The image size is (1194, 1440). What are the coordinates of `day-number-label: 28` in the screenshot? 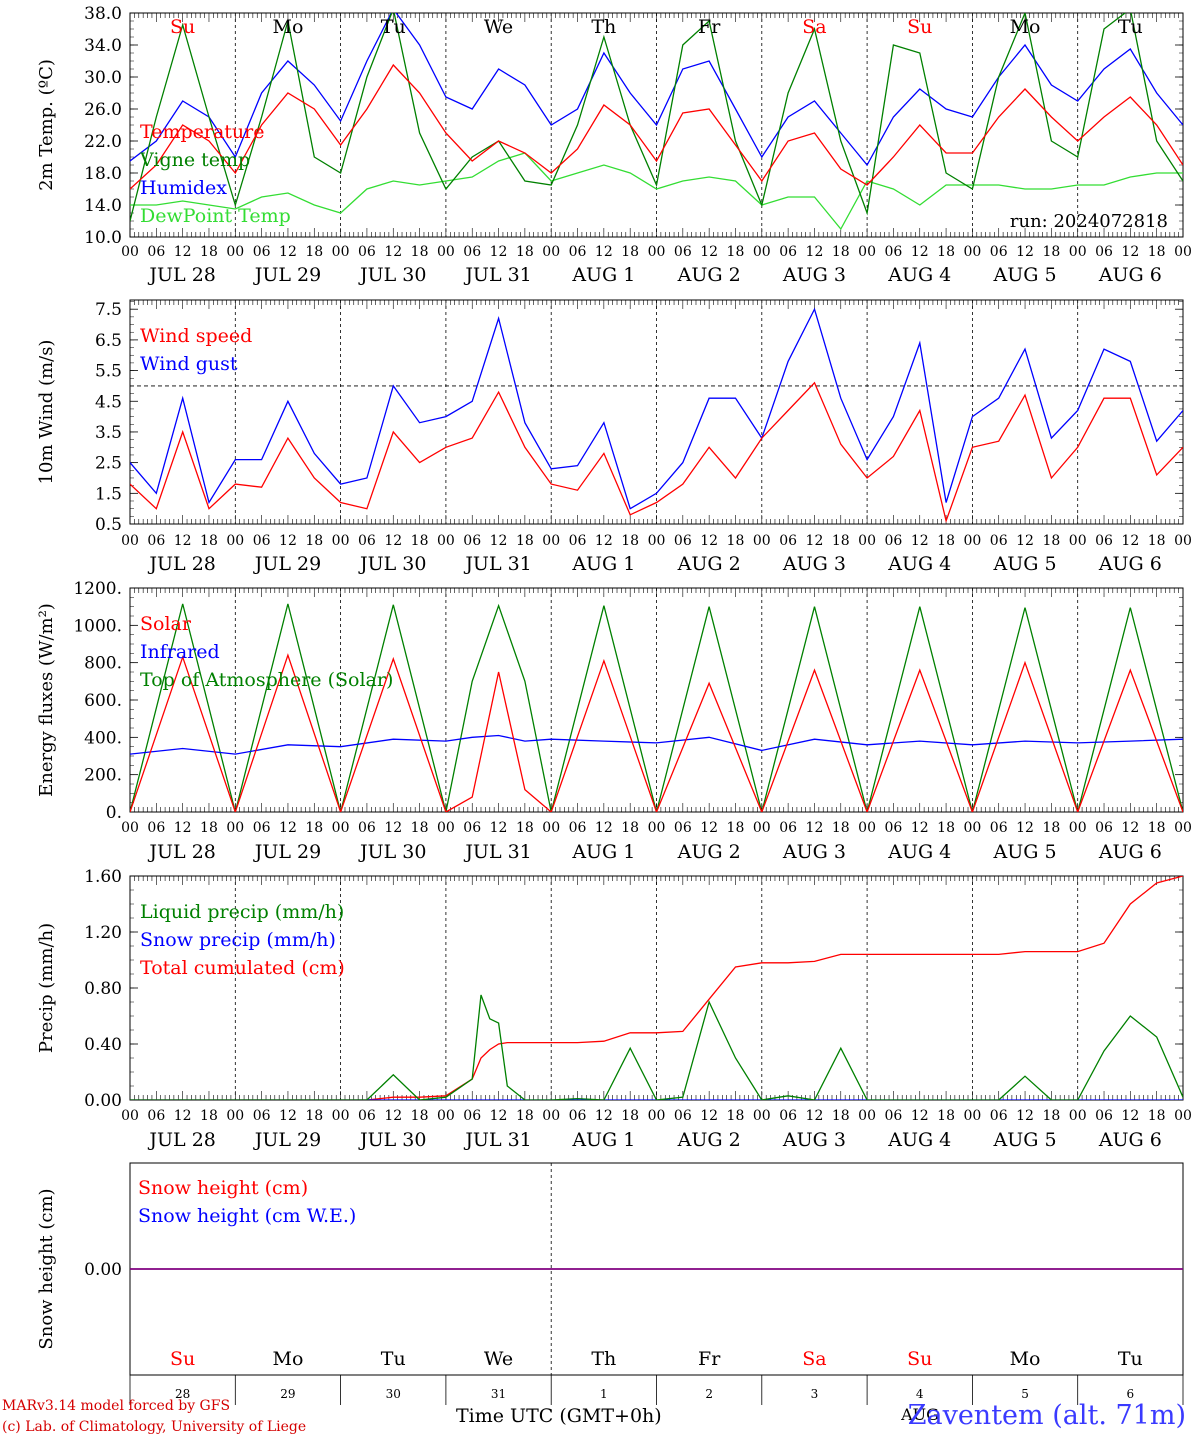 It's located at (182, 1394).